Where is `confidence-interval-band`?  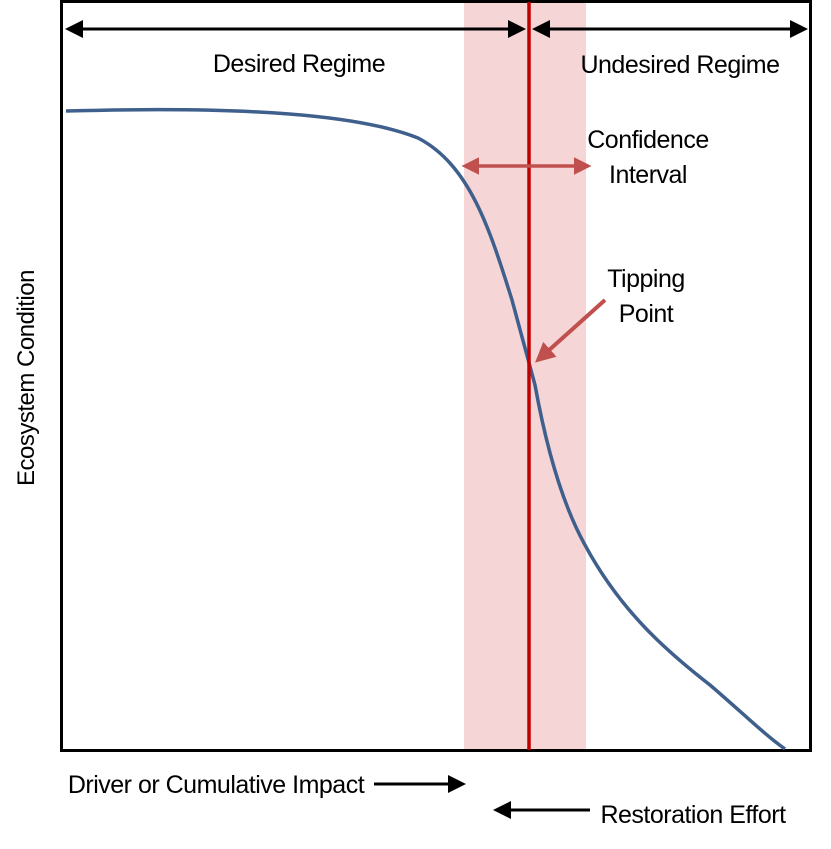
confidence-interval-band is located at coordinates (525, 376).